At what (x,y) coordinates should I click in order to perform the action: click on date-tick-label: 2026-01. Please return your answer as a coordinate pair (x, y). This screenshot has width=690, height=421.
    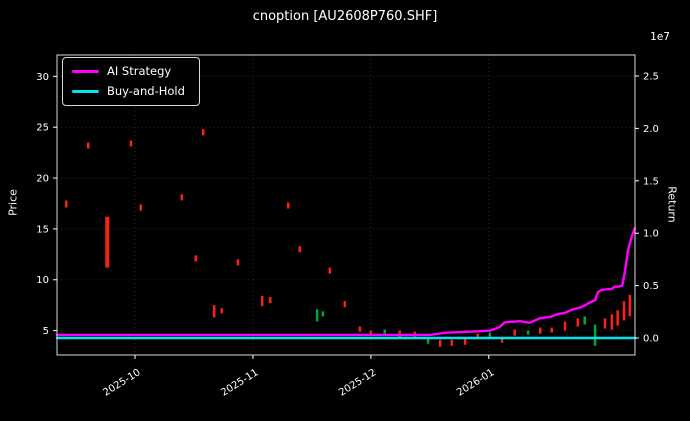
    Looking at the image, I should click on (475, 382).